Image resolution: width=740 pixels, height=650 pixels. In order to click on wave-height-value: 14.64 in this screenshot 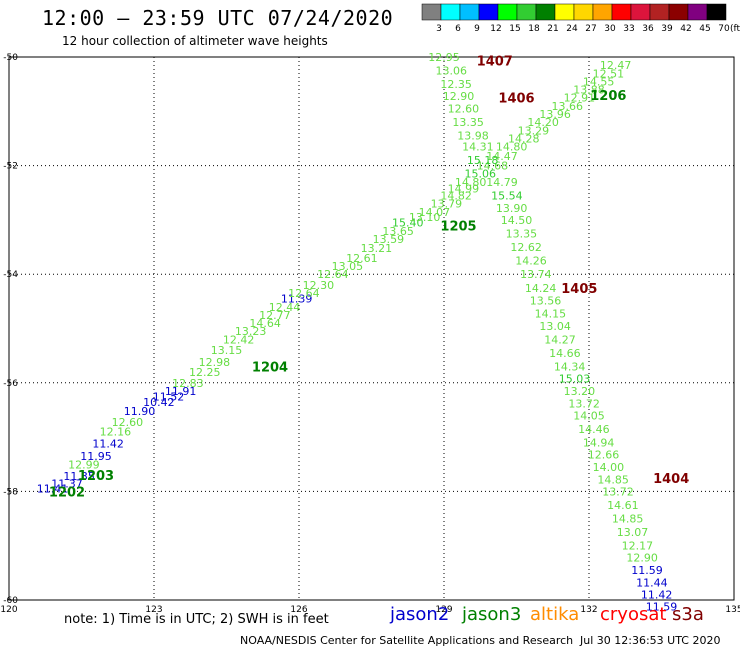, I will do `click(265, 323)`.